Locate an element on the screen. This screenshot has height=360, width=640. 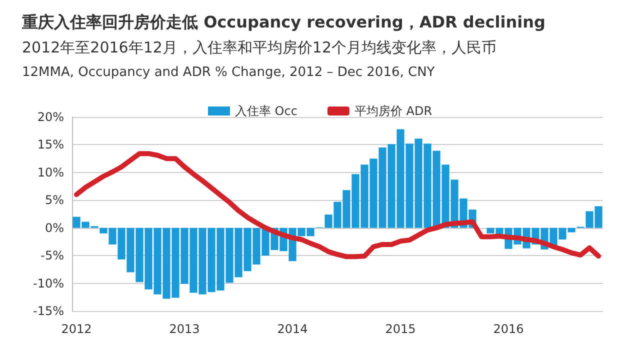
x-tick-label: 2015 is located at coordinates (400, 329).